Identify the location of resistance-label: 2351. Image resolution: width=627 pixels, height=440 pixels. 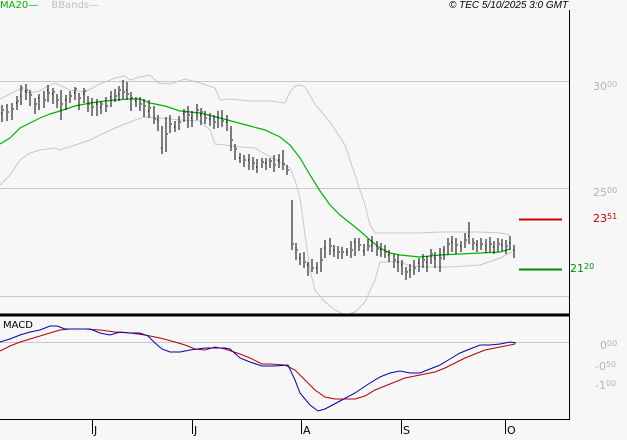
(605, 218).